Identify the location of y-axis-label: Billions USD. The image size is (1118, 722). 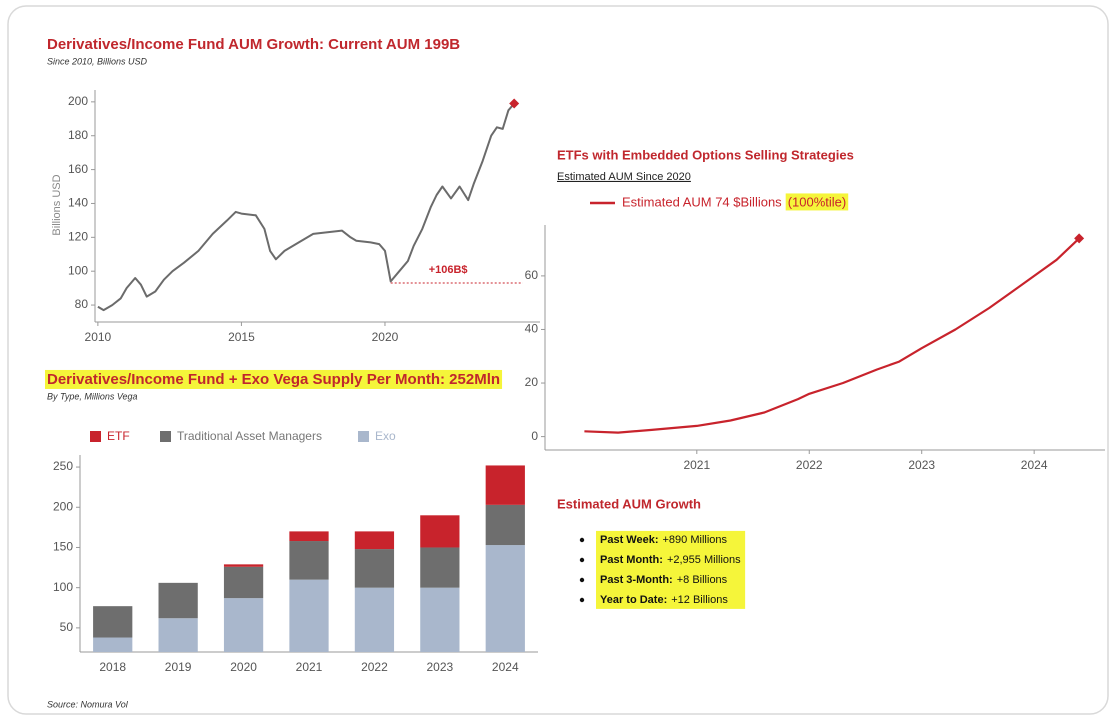
(57, 204).